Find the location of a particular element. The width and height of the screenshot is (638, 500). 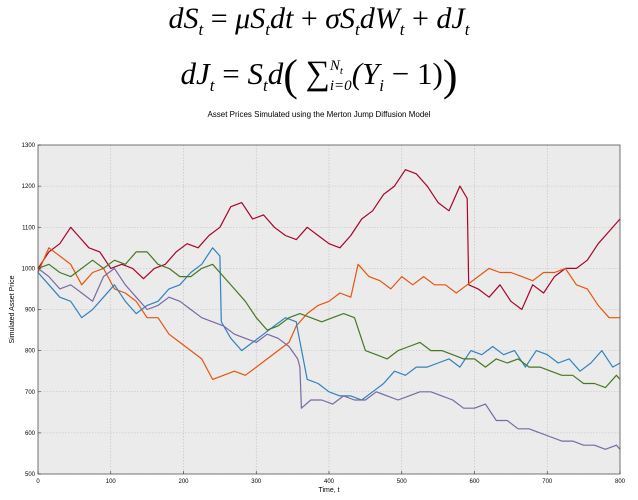

equation-sde: dSt = μStdt + σStdWt + dJt is located at coordinates (319, 21).